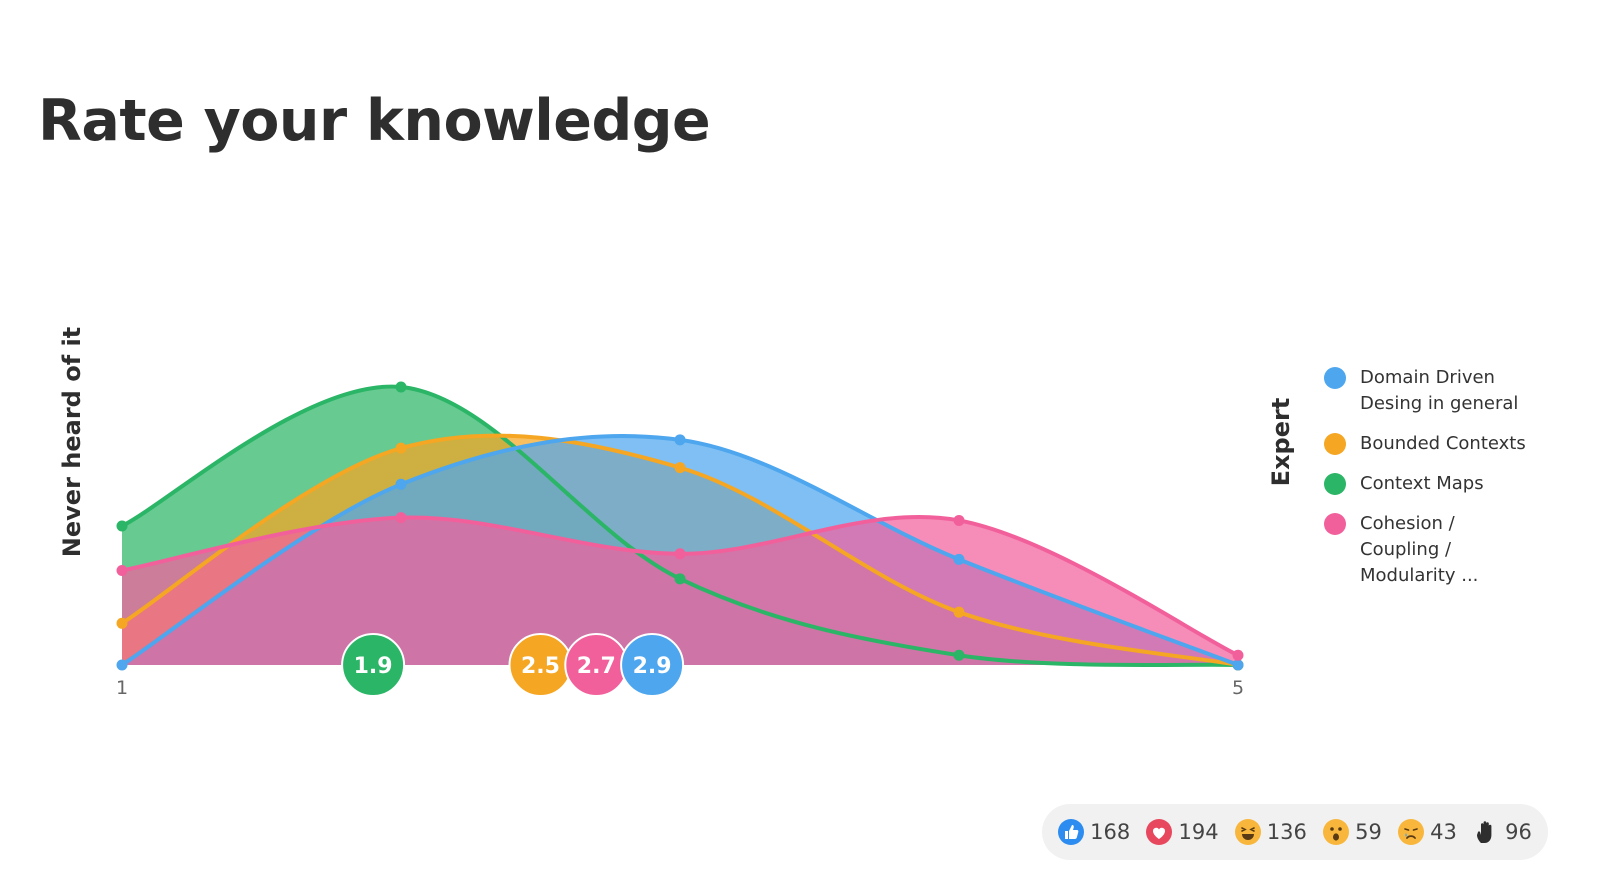  I want to click on mean-label-3: 2.7, so click(596, 666).